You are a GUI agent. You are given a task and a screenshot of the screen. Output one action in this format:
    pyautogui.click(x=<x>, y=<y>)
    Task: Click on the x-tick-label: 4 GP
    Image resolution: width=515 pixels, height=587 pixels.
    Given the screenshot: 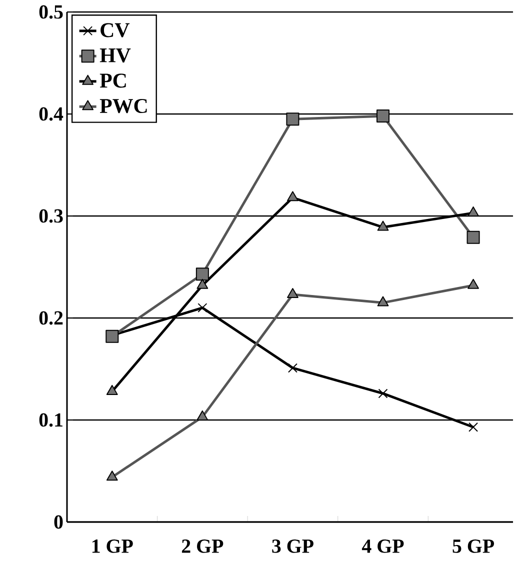 What is the action you would take?
    pyautogui.click(x=383, y=546)
    